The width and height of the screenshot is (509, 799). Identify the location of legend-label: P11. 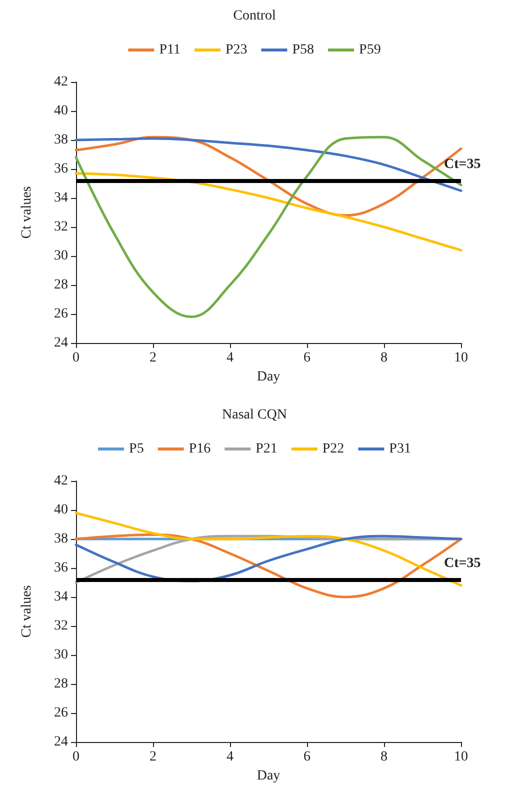
(169, 50).